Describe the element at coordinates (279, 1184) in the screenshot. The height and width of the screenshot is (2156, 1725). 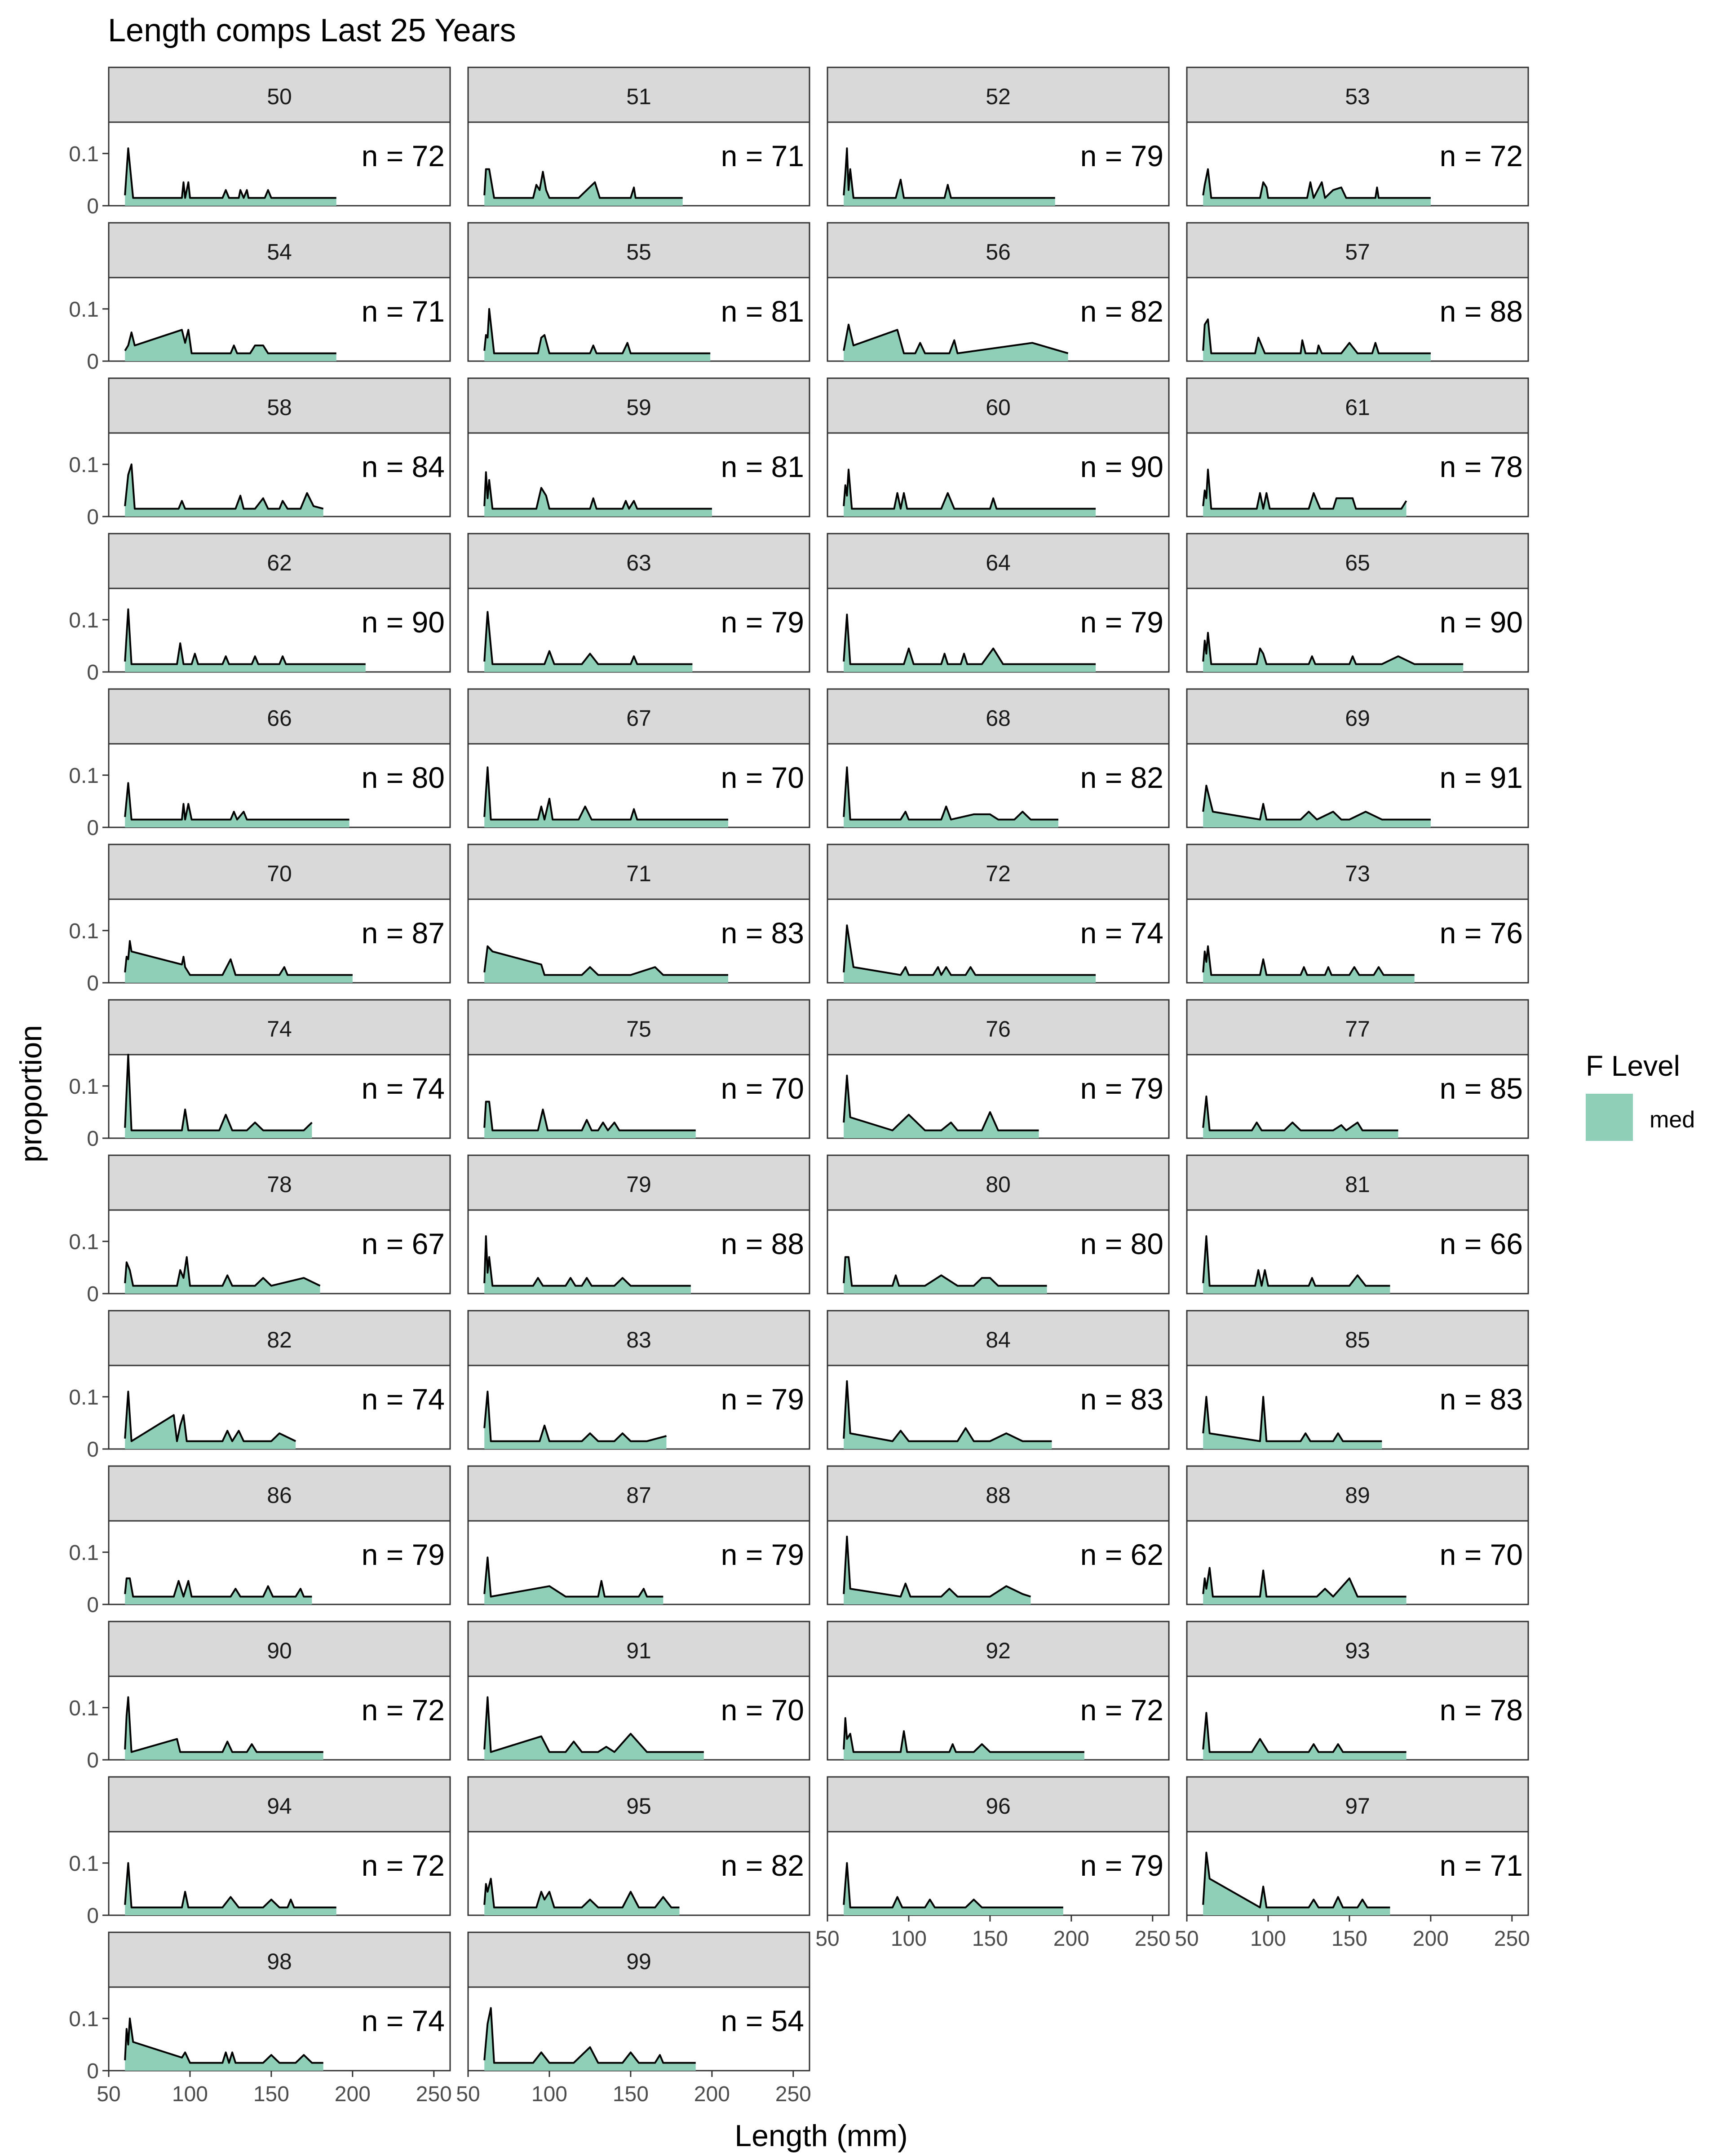
I see `facet-strip-label: 78` at that location.